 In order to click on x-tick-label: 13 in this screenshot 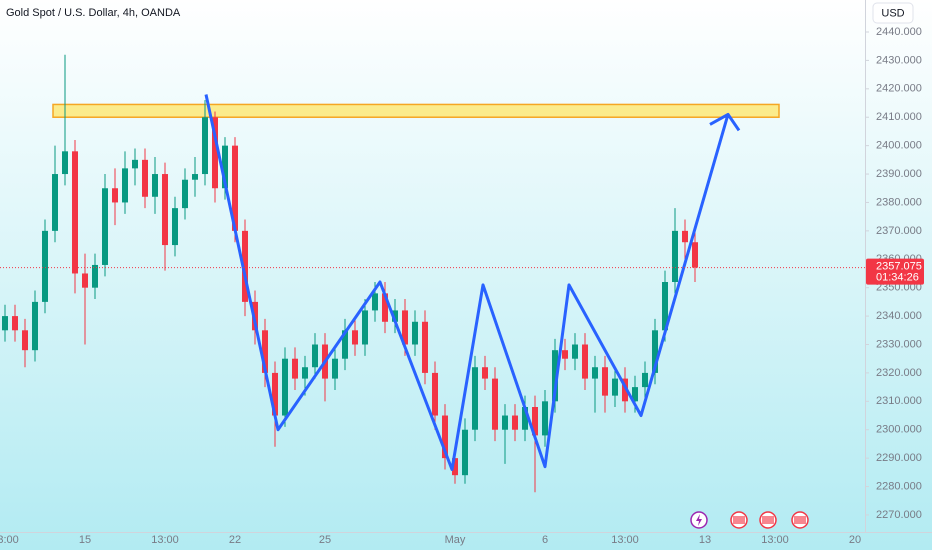, I will do `click(705, 540)`.